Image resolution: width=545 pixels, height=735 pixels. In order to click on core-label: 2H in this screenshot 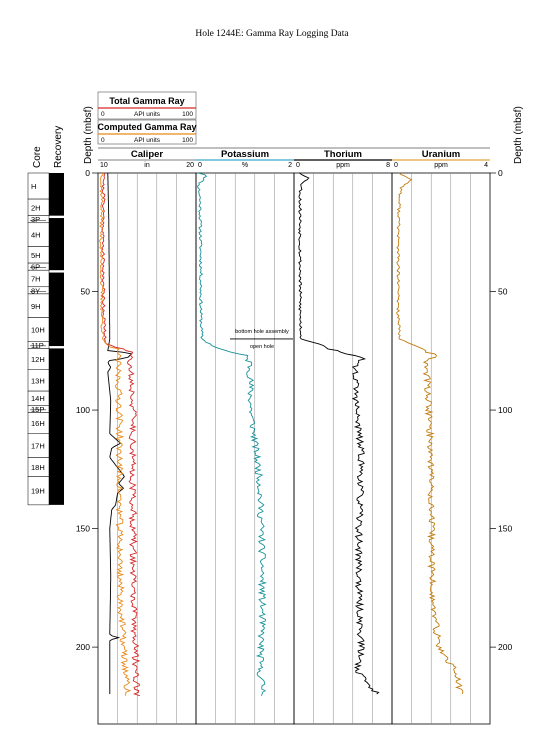, I will do `click(36, 207)`.